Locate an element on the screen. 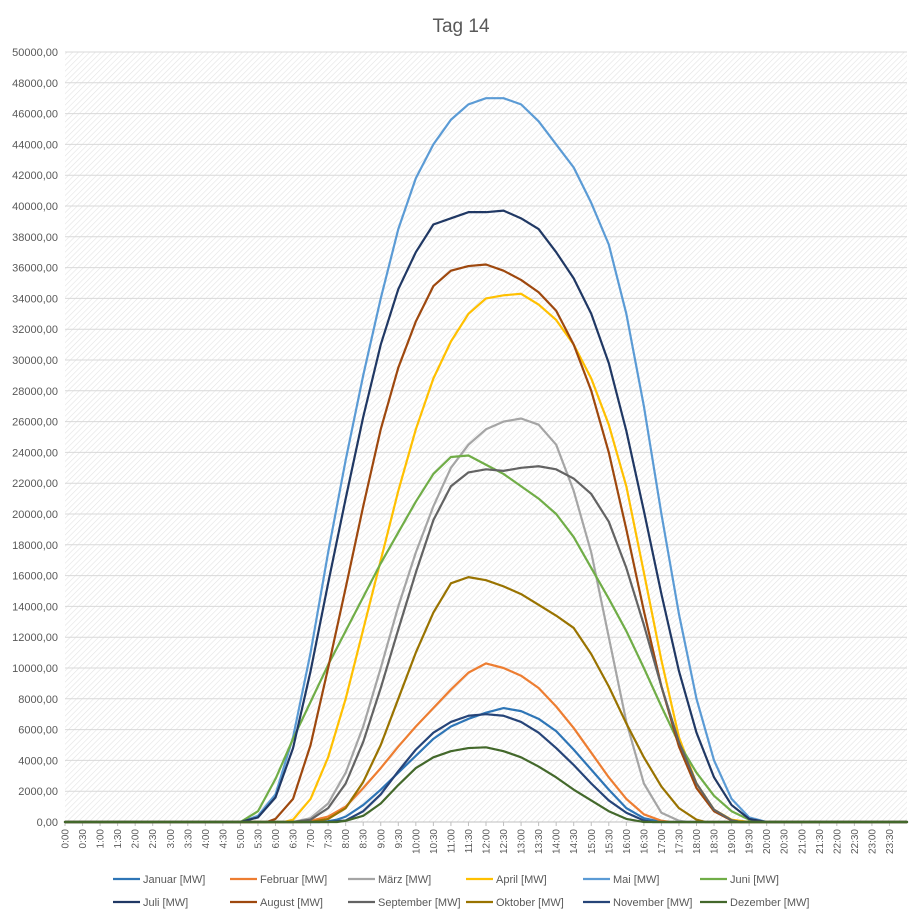 Image resolution: width=921 pixels, height=921 pixels. x-tick-label: 5:30 is located at coordinates (258, 839).